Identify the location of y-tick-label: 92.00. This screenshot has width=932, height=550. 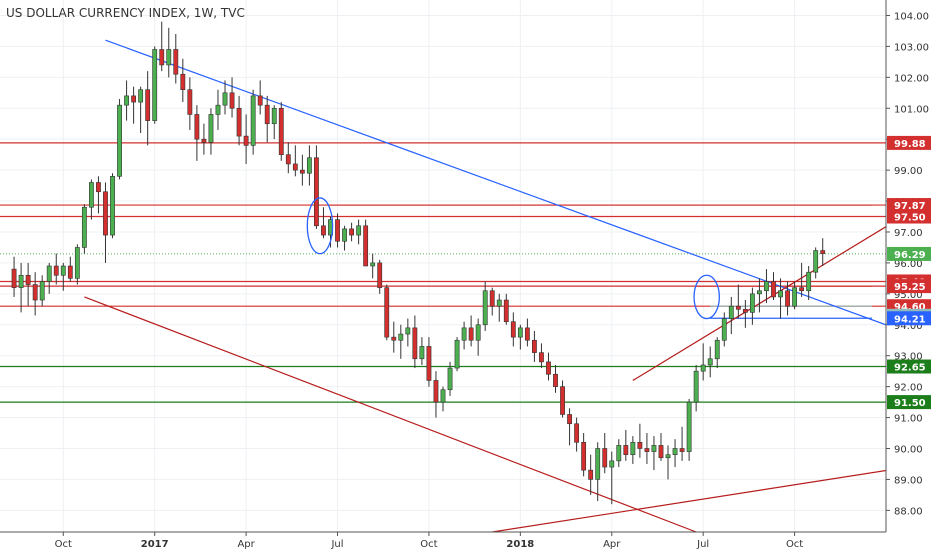
(908, 388).